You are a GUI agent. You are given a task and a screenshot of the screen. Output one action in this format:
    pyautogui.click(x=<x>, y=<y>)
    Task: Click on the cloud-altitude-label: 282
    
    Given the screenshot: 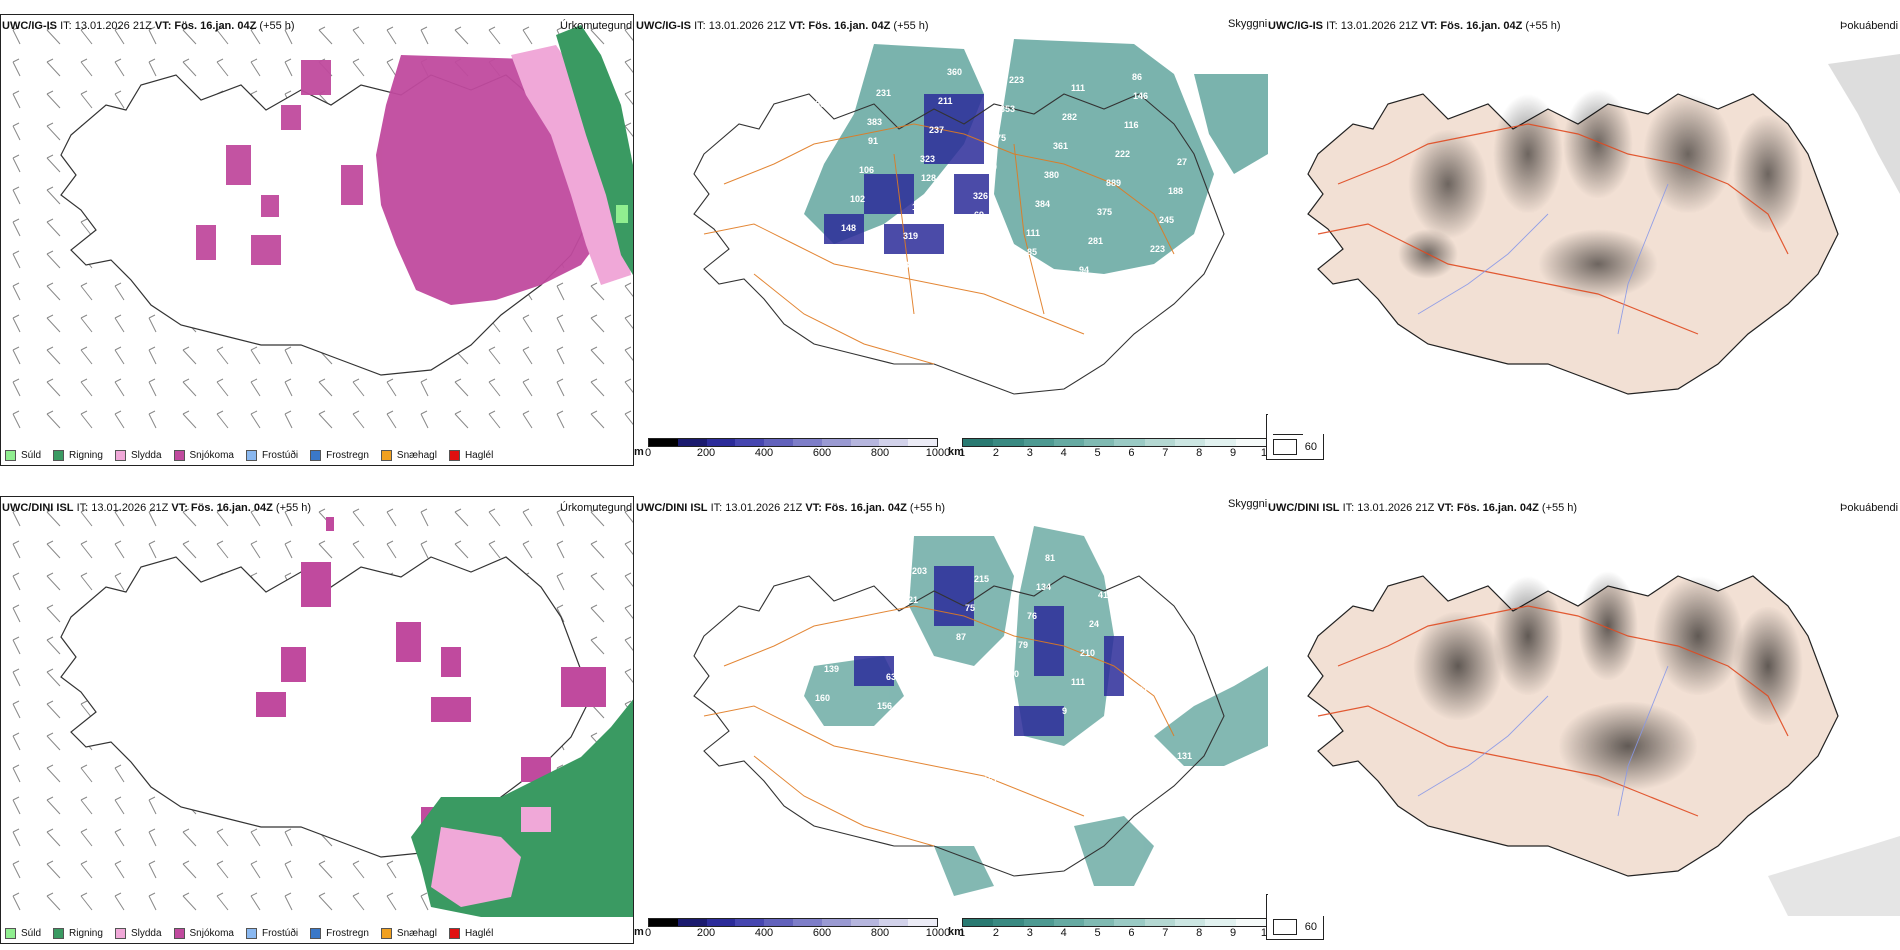 What is the action you would take?
    pyautogui.click(x=1069, y=117)
    